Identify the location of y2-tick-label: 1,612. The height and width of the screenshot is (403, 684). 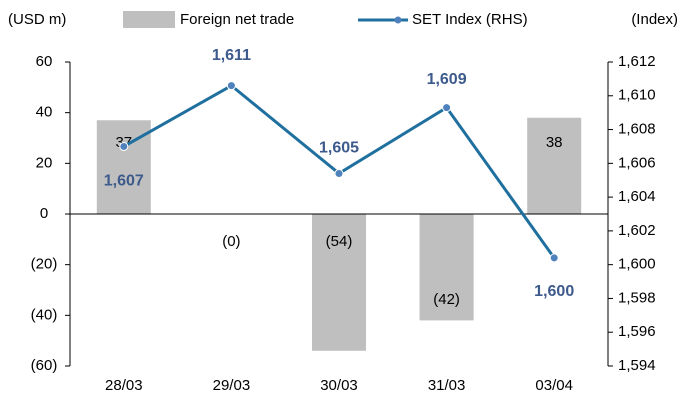
(637, 61).